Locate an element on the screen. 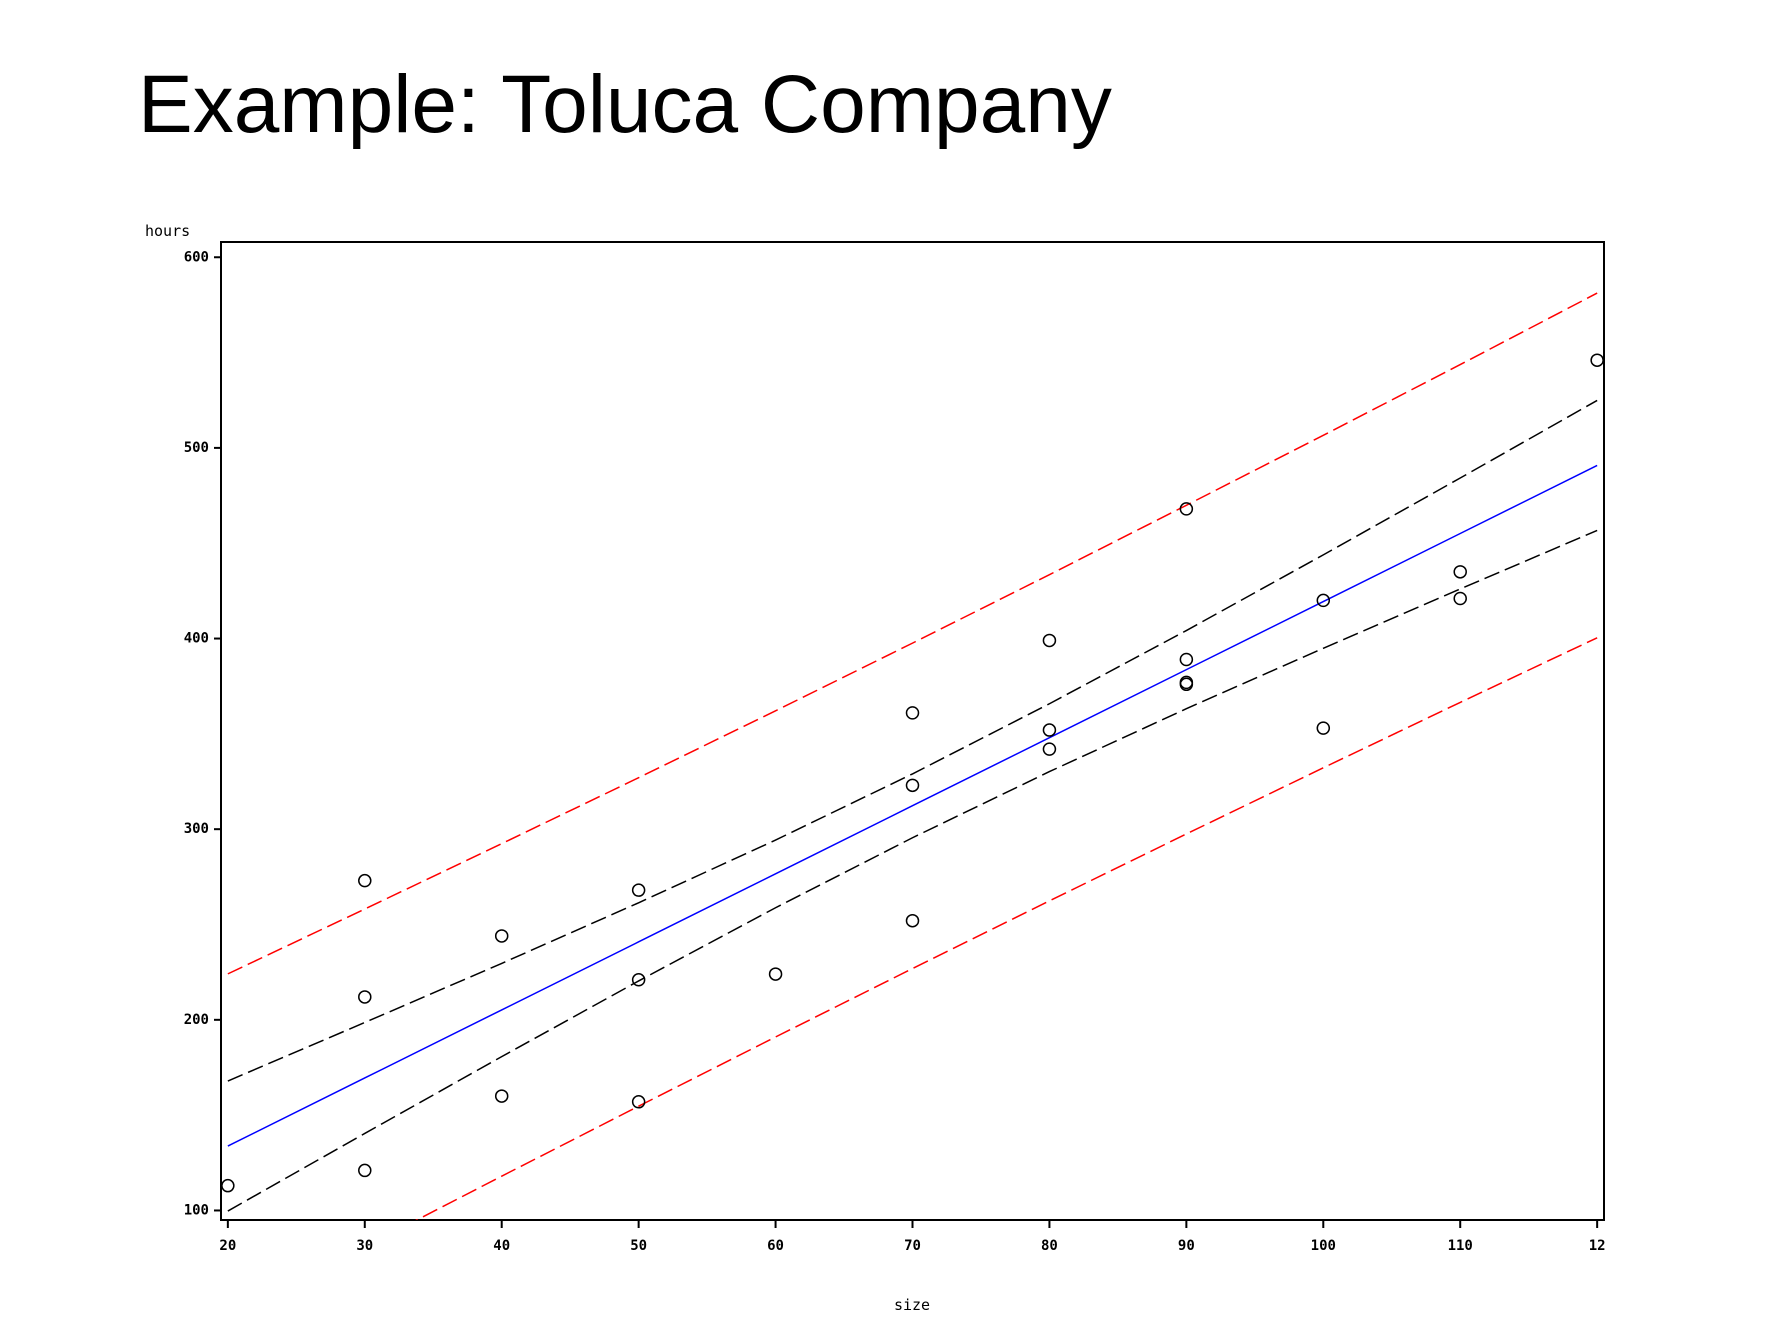  x-tick-label: 50 is located at coordinates (638, 1246).